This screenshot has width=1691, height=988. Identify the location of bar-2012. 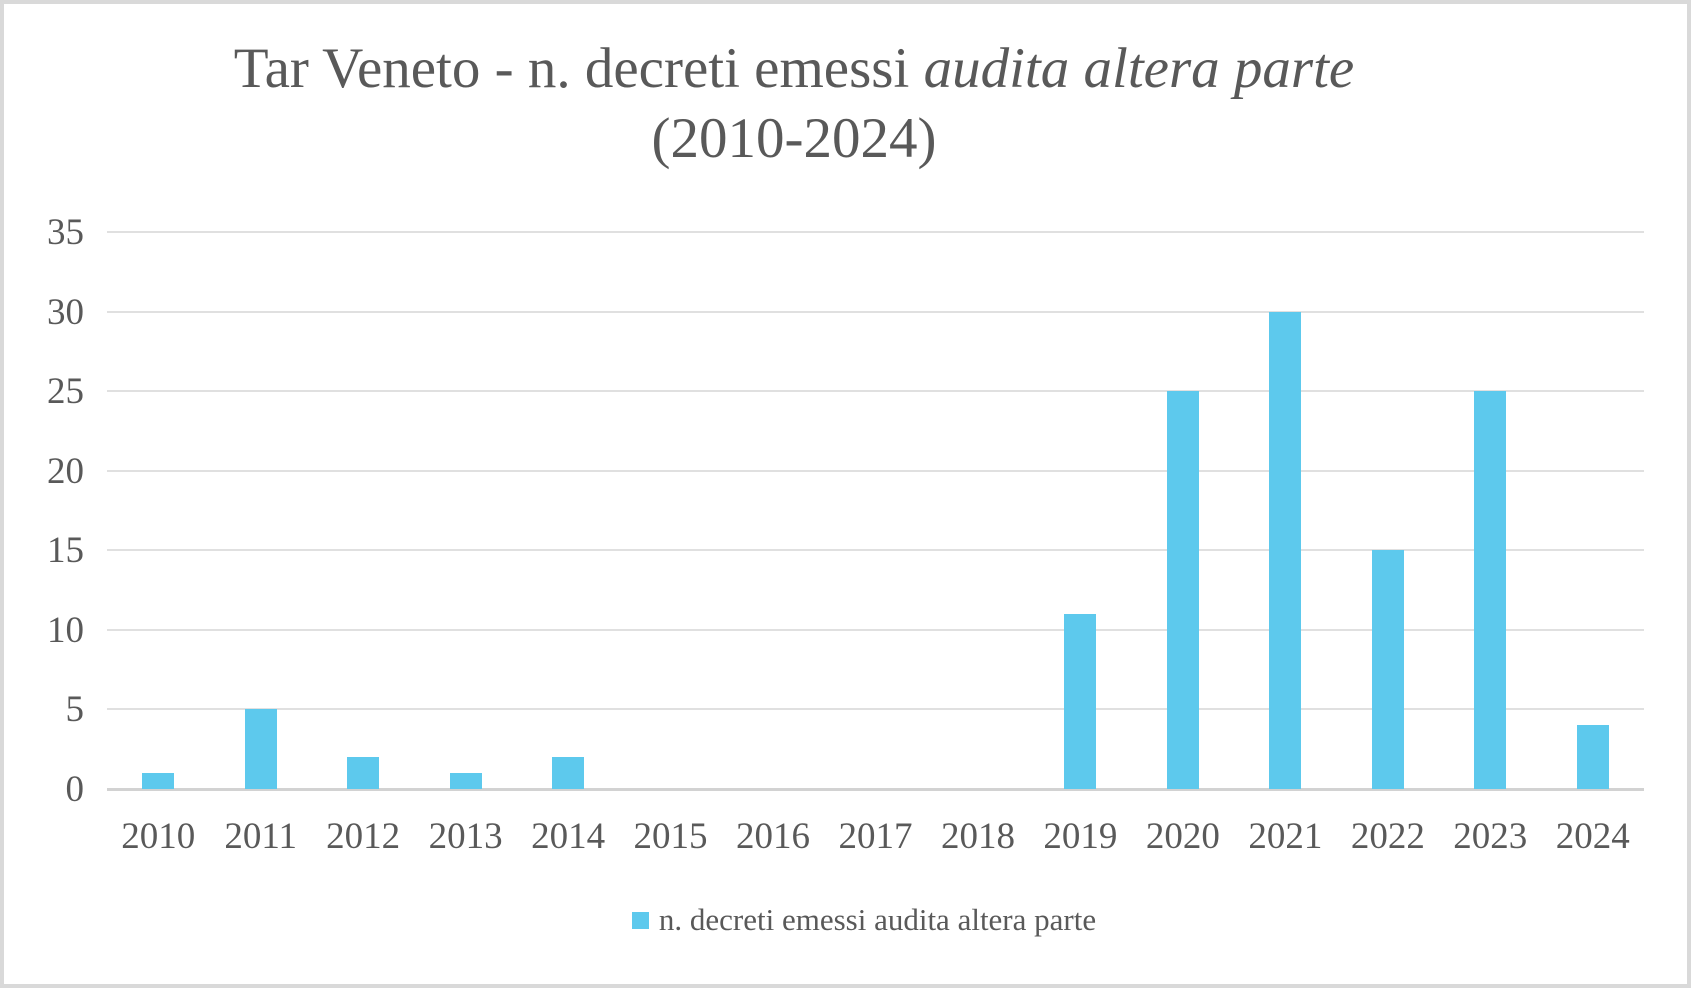
(363, 773).